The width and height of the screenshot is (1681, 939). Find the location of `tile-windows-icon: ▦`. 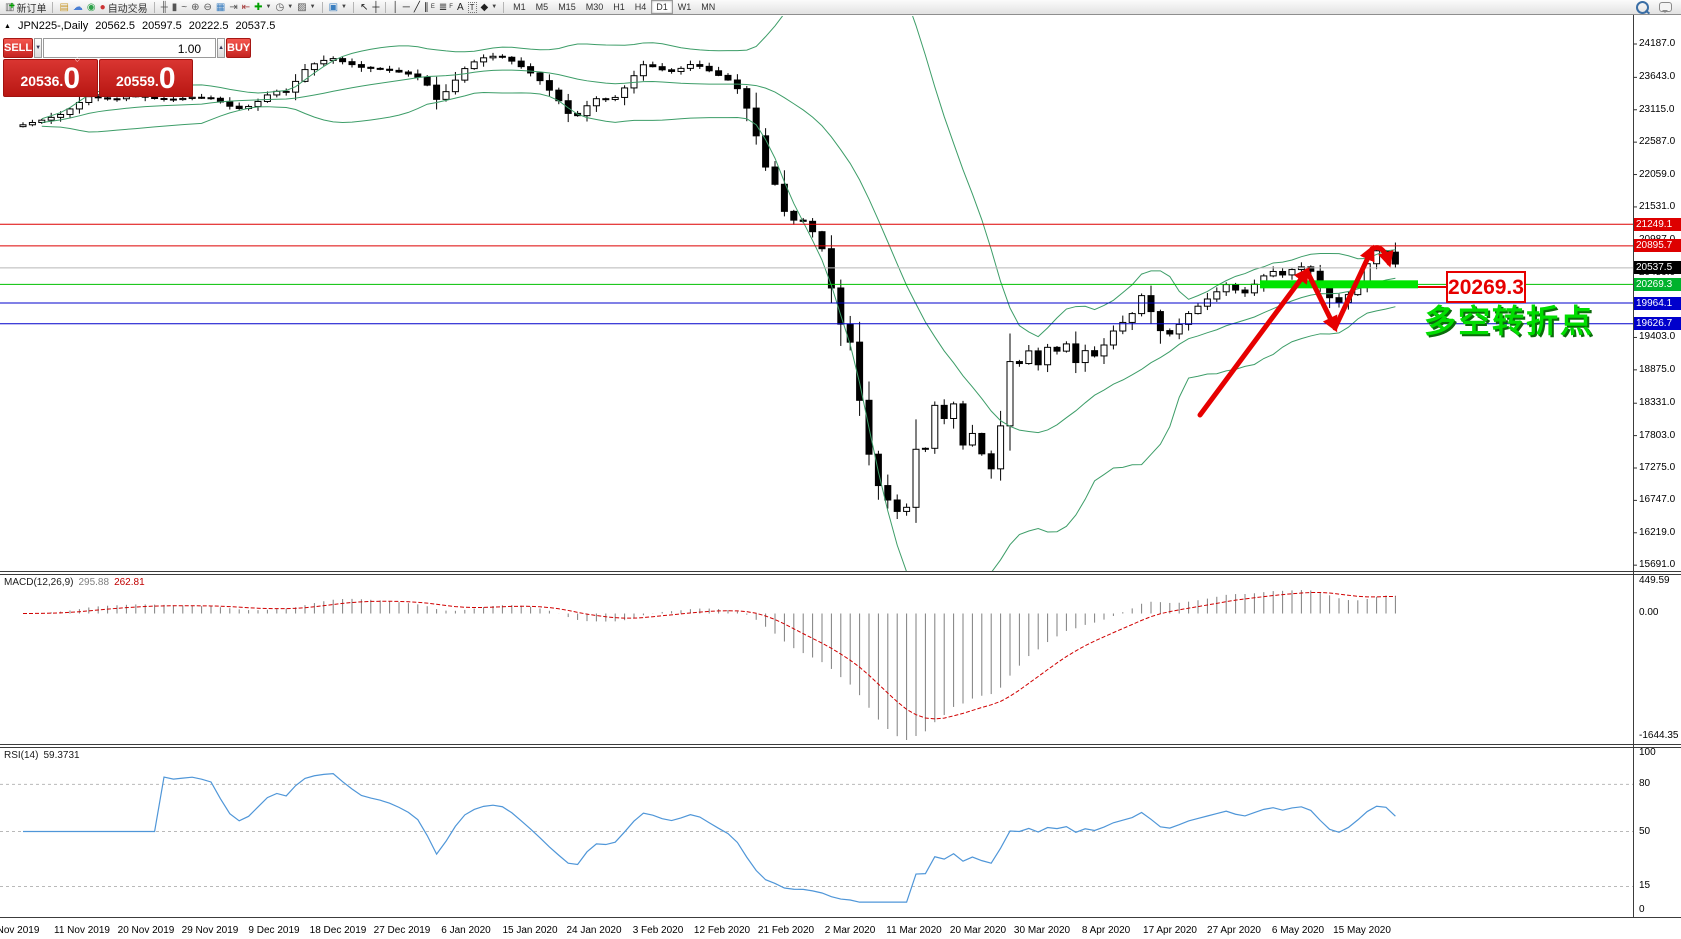

tile-windows-icon: ▦ is located at coordinates (220, 7).